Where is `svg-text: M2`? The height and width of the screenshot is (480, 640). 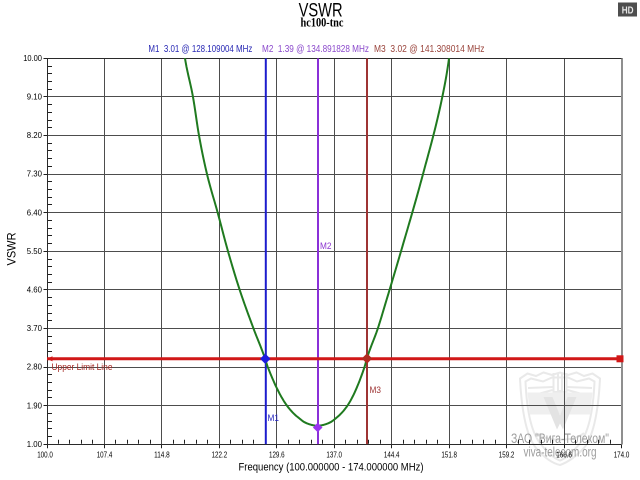
svg-text: M2 is located at coordinates (326, 246).